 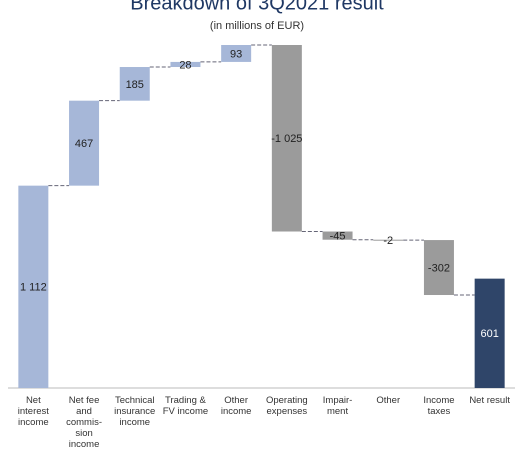 I want to click on value-label: -2, so click(x=388, y=241).